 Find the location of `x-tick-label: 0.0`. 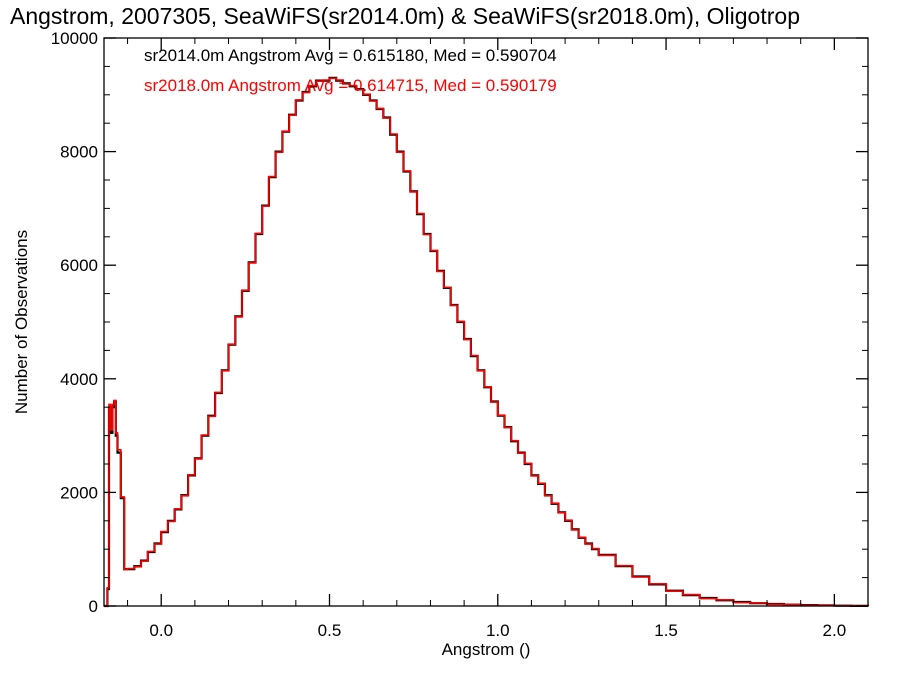

x-tick-label: 0.0 is located at coordinates (161, 630).